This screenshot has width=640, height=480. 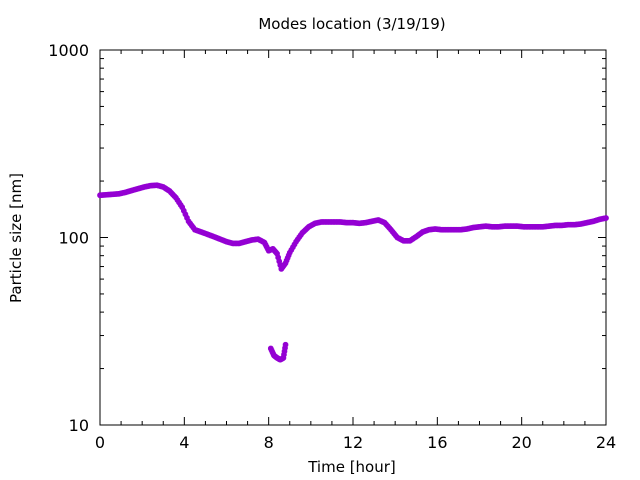 What do you see at coordinates (68, 50) in the screenshot?
I see `y-tick-label: 1000` at bounding box center [68, 50].